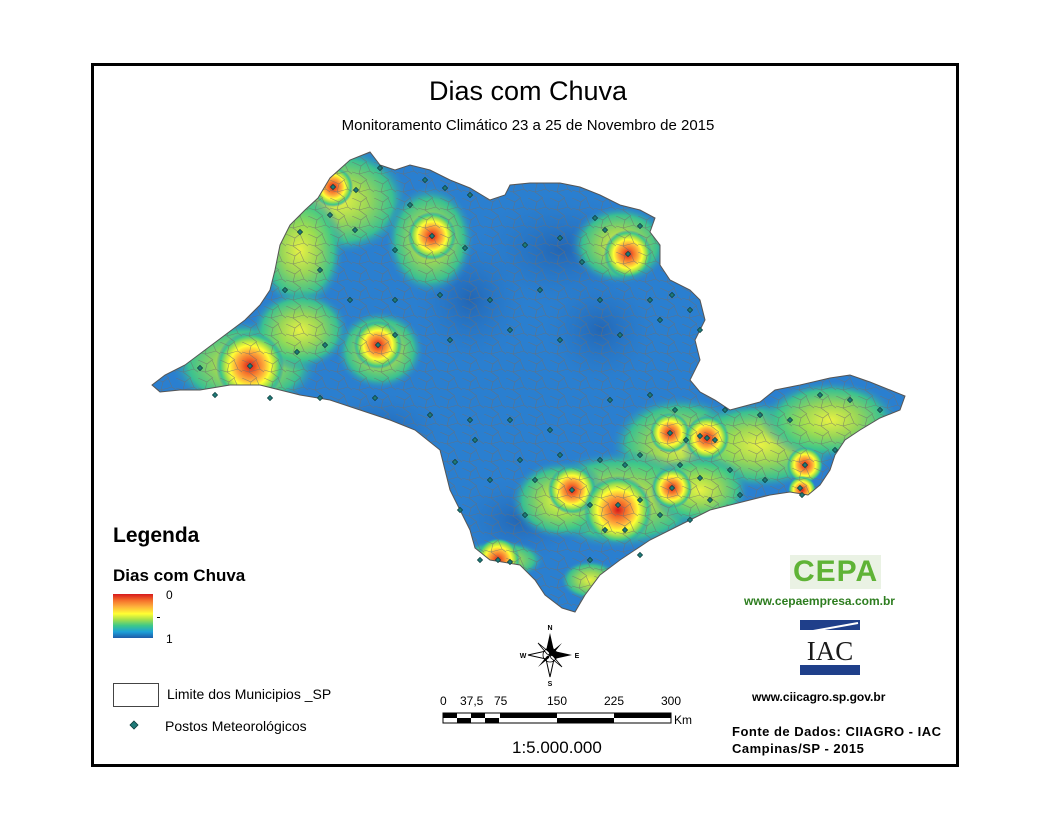  What do you see at coordinates (501, 701) in the screenshot?
I see `scale-tick-2: 75` at bounding box center [501, 701].